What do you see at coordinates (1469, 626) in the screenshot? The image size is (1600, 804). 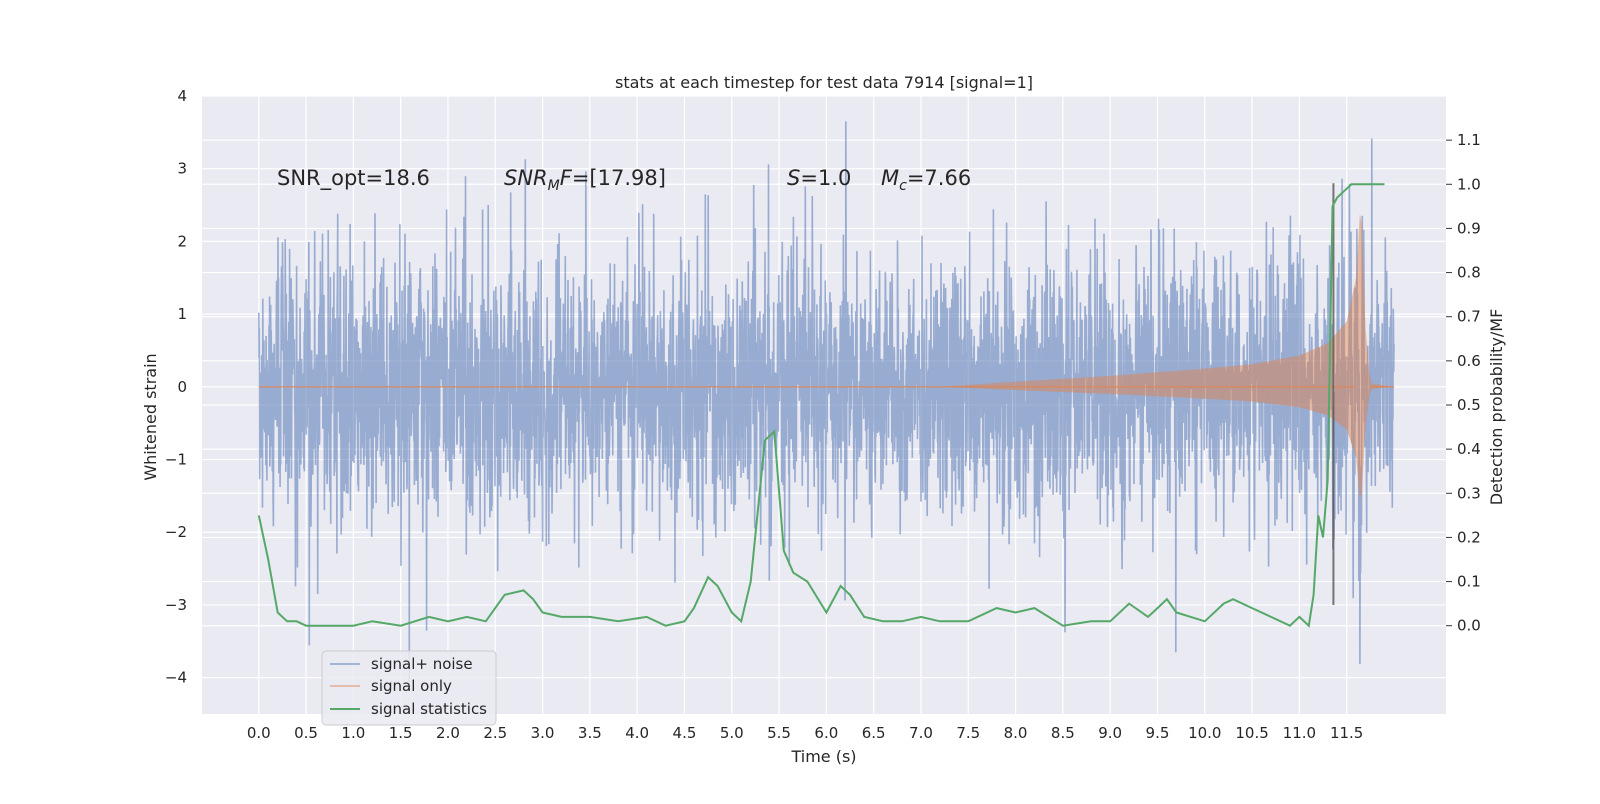 I see `y-right-tick-label: 0.0` at bounding box center [1469, 626].